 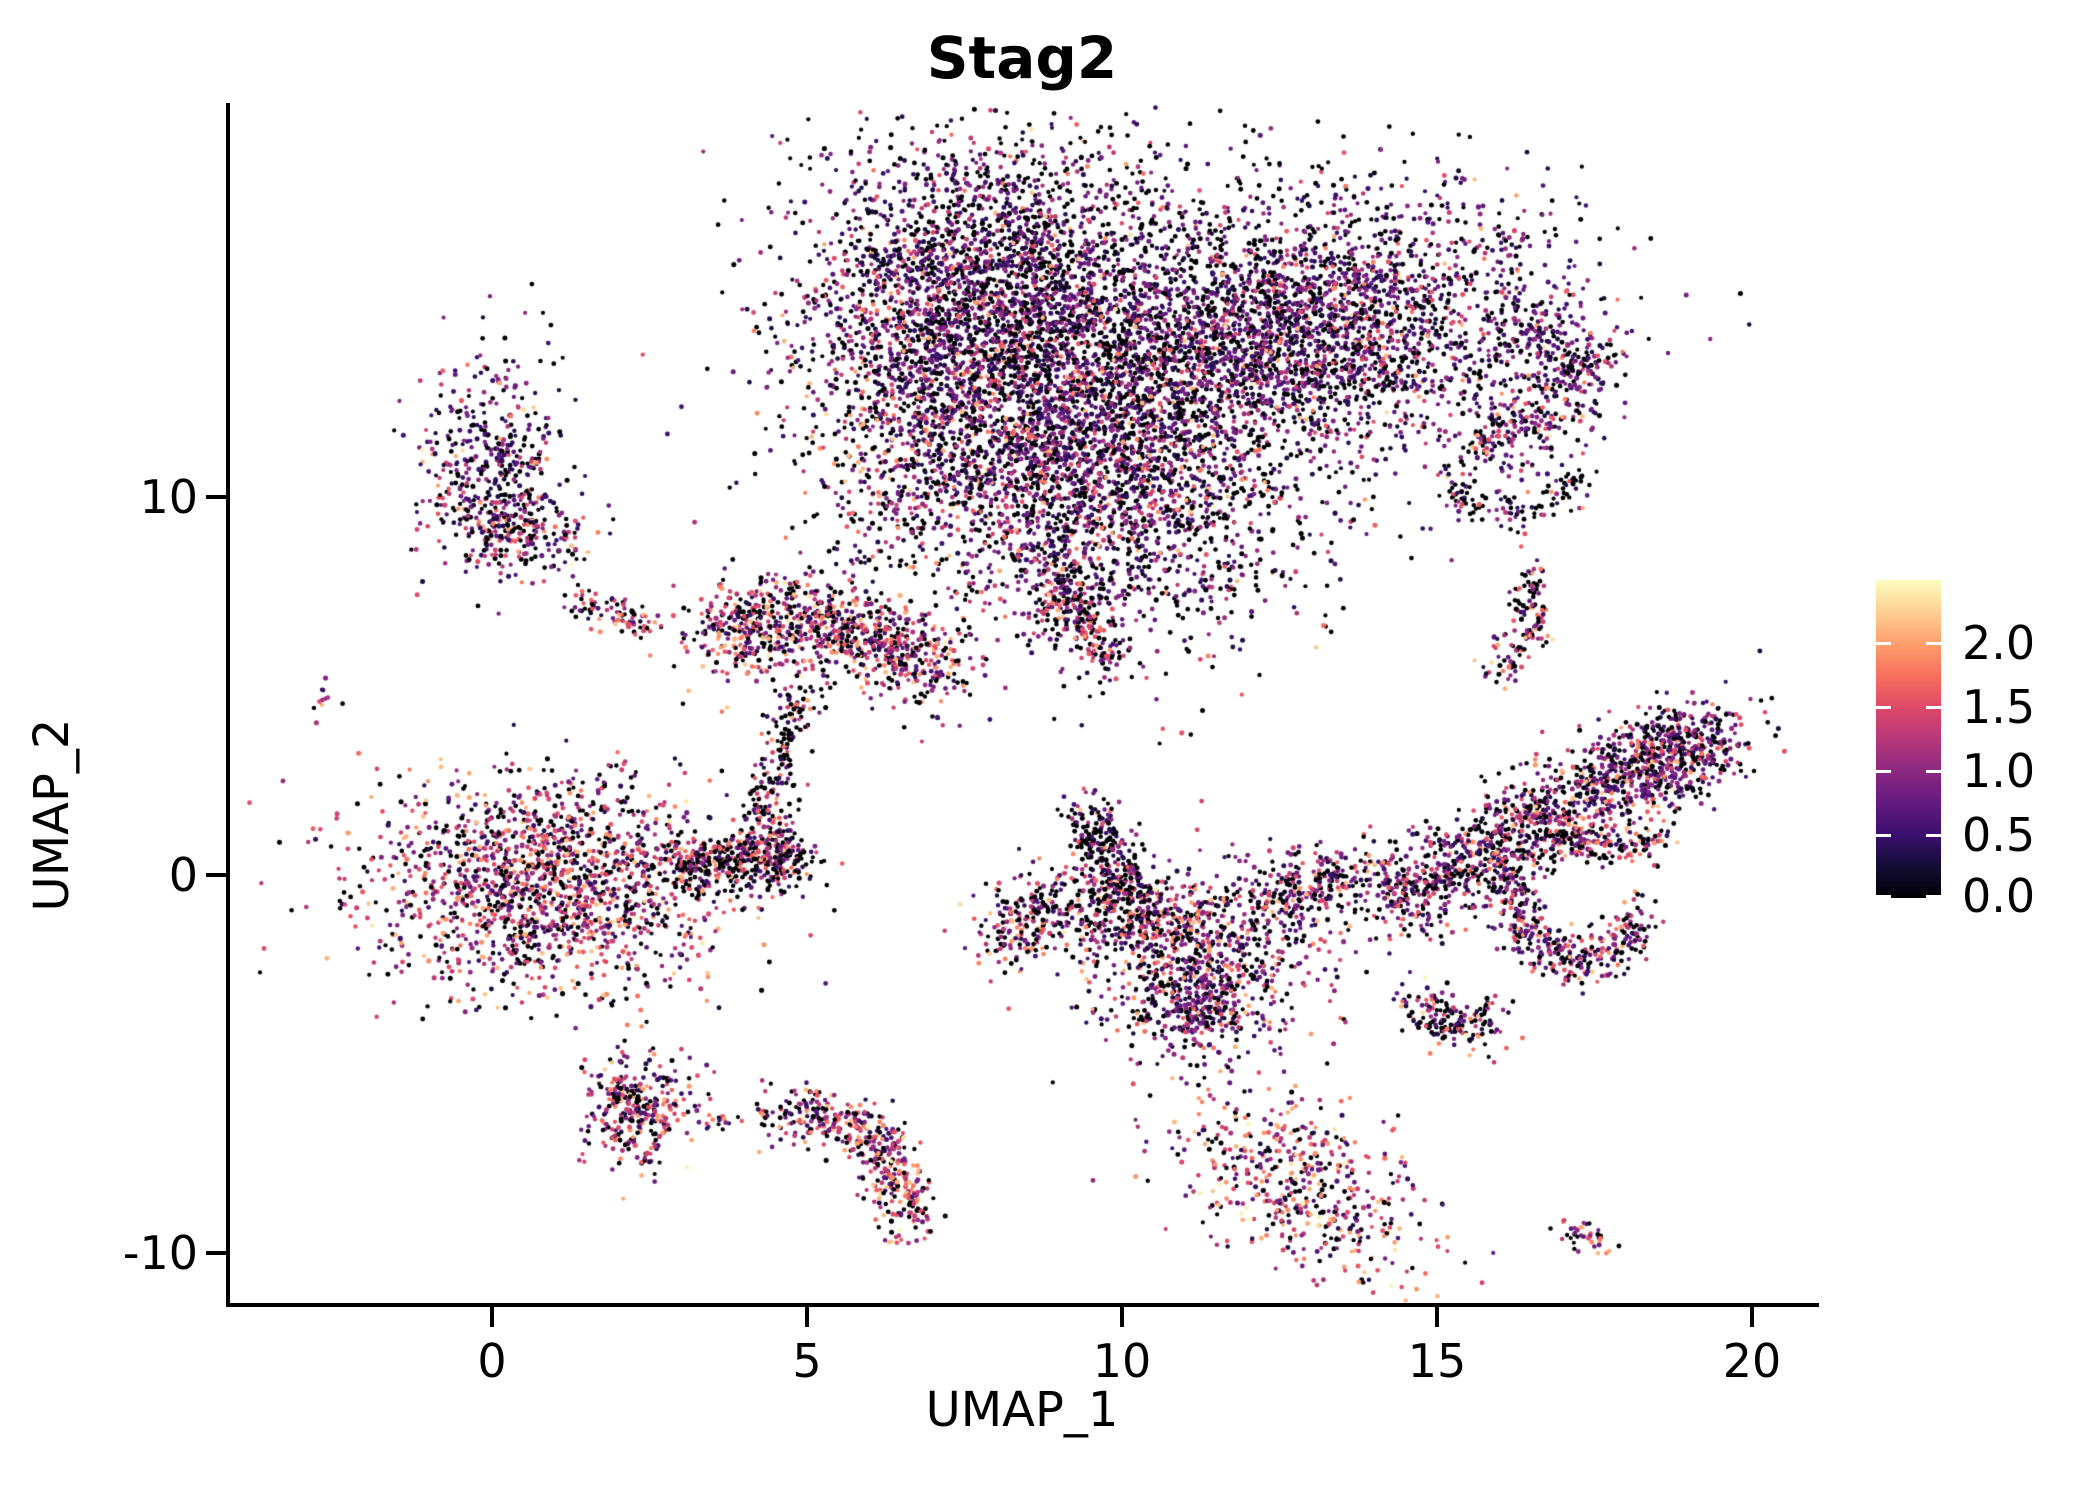 I want to click on colorbar, so click(x=1908, y=739).